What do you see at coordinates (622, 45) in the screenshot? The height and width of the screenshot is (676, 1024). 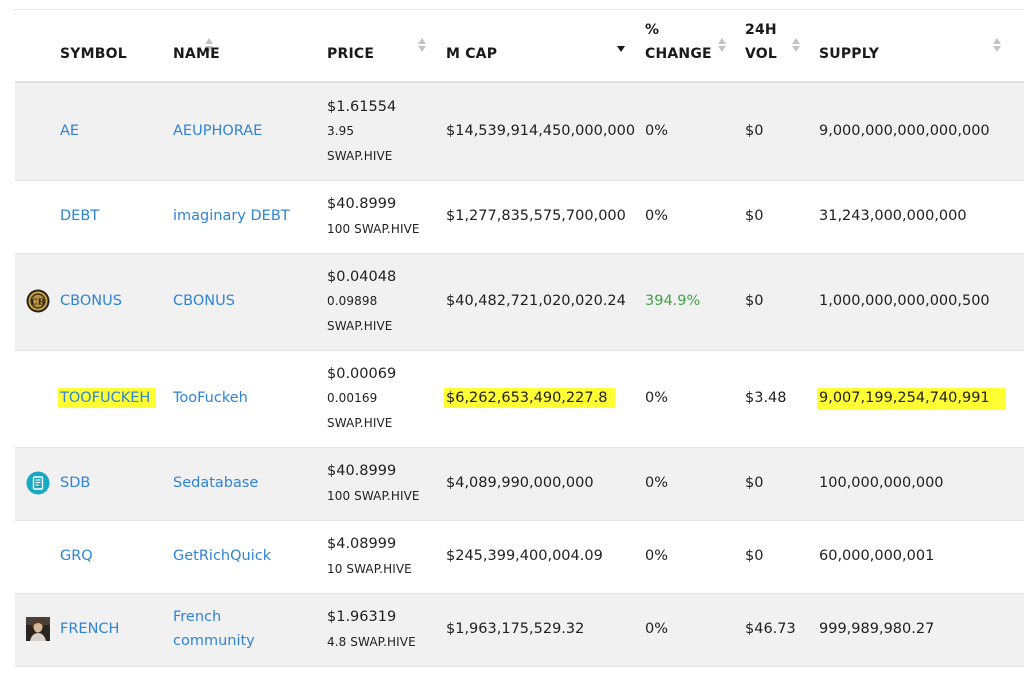 I see `sort-desc-icon` at bounding box center [622, 45].